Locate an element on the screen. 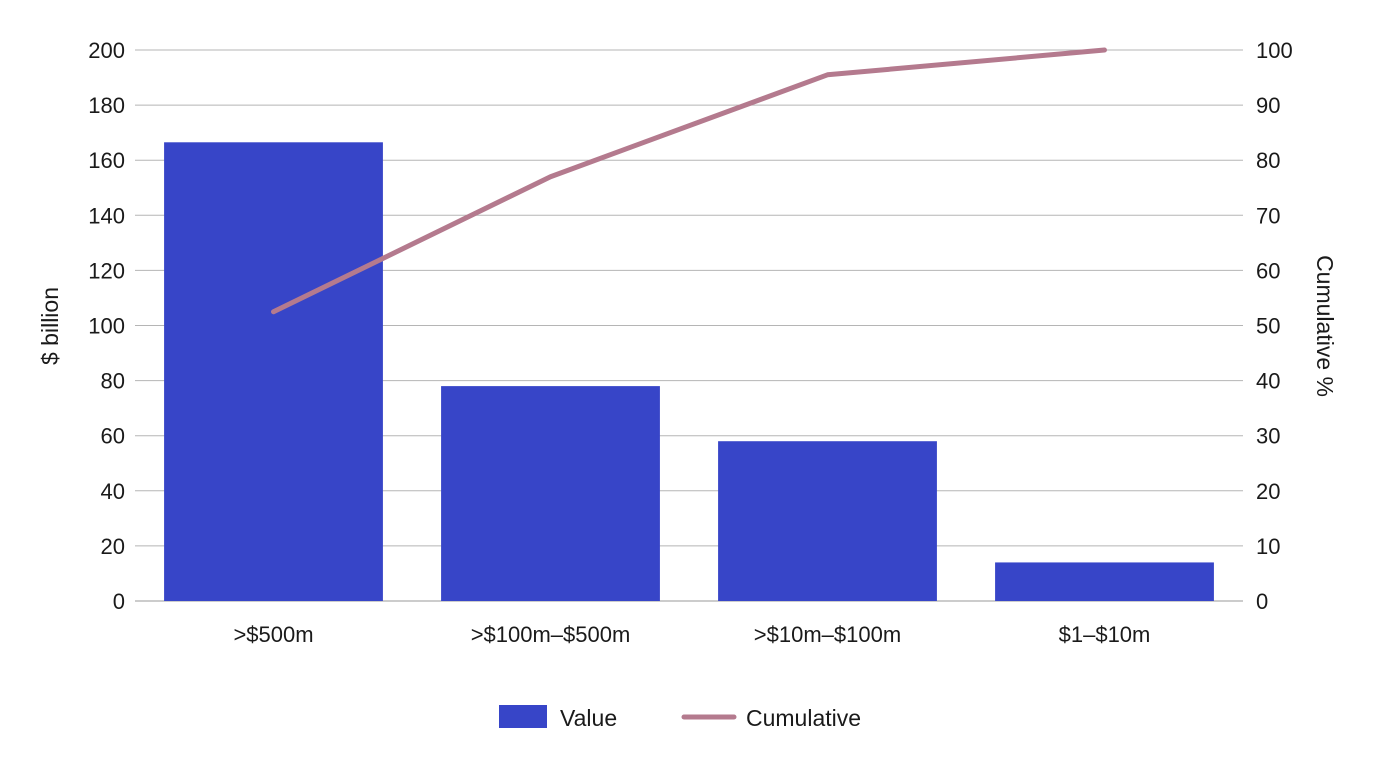 This screenshot has height=768, width=1378. right-tick-label: 40 is located at coordinates (1268, 381).